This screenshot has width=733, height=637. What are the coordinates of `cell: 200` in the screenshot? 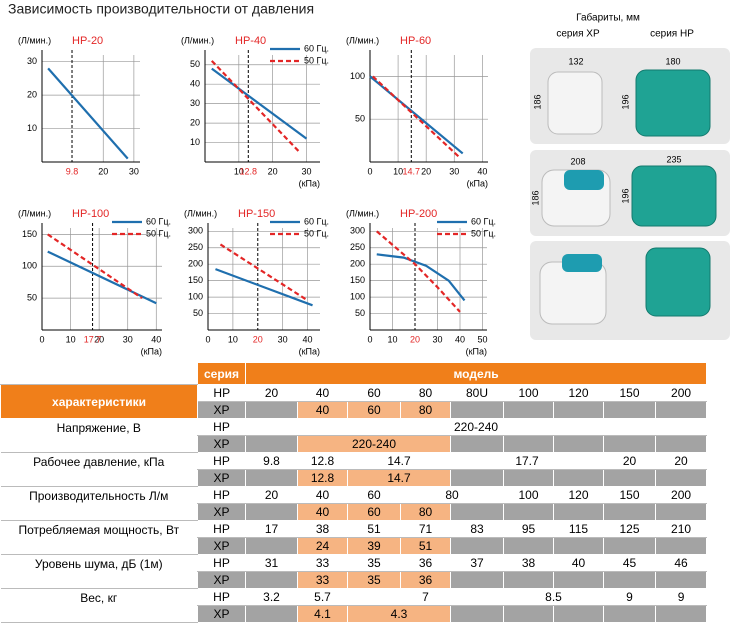 It's located at (681, 393).